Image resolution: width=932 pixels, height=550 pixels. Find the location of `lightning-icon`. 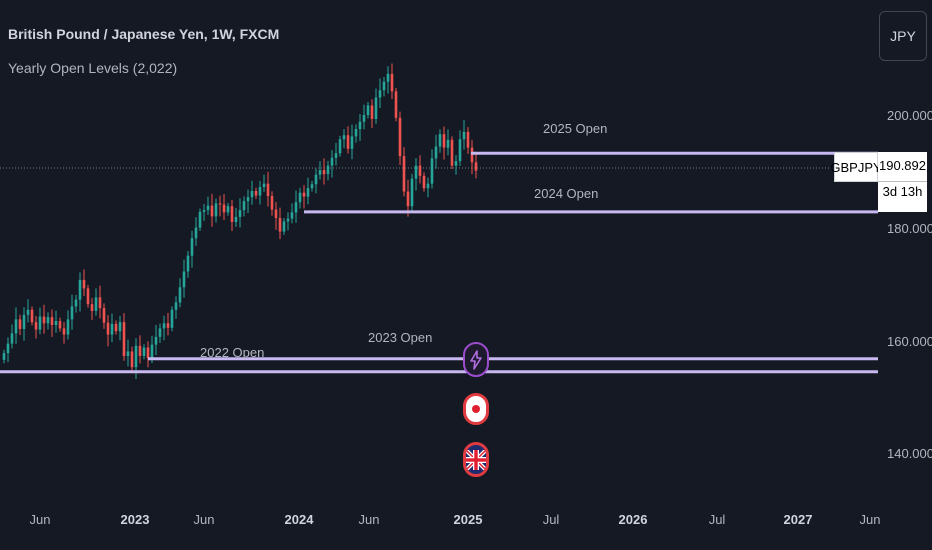

lightning-icon is located at coordinates (476, 359).